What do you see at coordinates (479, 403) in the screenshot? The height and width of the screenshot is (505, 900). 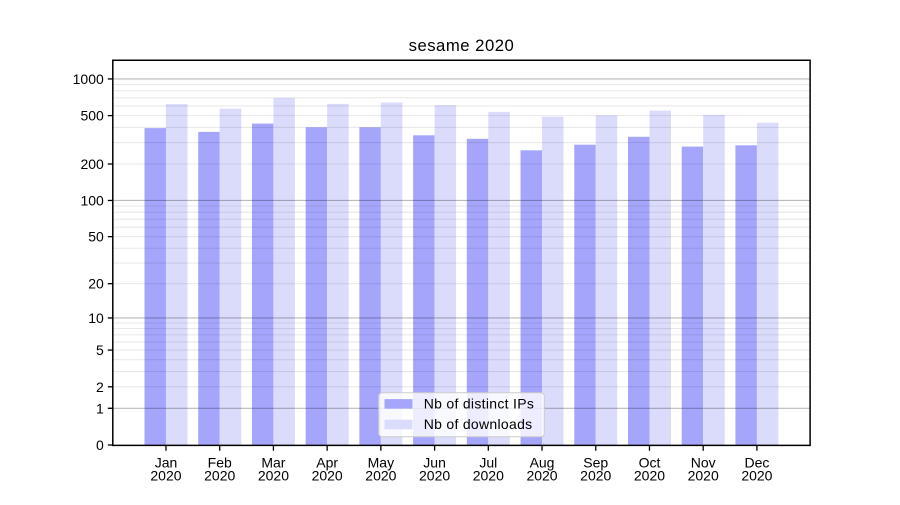 I see `svg-text: Nb of distinct IPs` at bounding box center [479, 403].